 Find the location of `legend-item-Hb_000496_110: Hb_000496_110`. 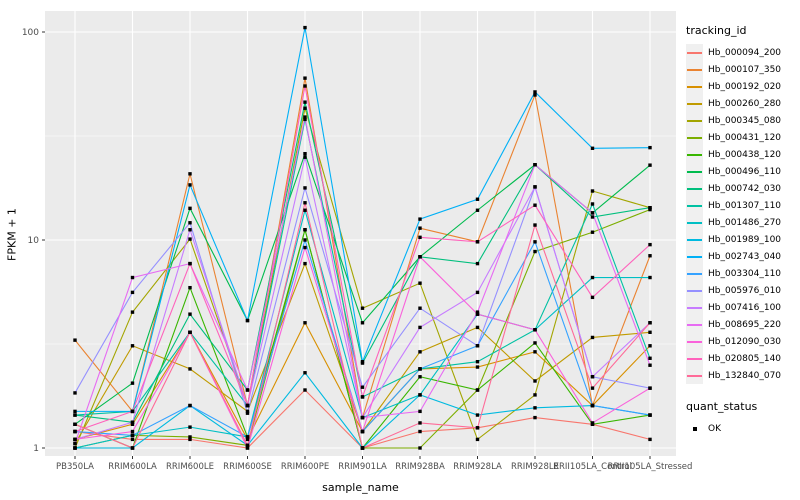

legend-item-Hb_000496_110: Hb_000496_110 is located at coordinates (743, 171).